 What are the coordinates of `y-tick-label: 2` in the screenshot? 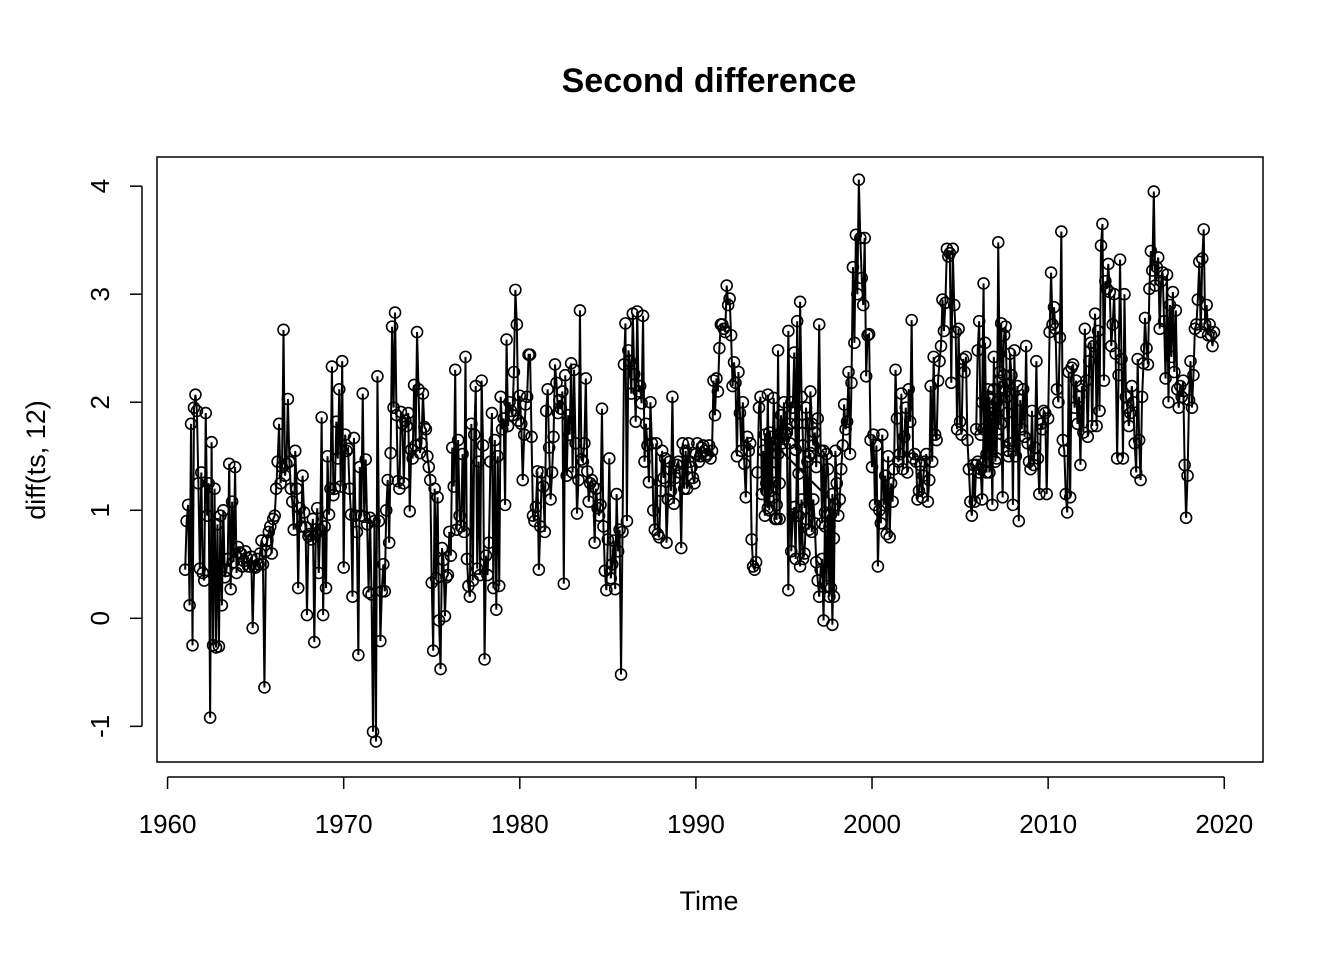 It's located at (100, 402).